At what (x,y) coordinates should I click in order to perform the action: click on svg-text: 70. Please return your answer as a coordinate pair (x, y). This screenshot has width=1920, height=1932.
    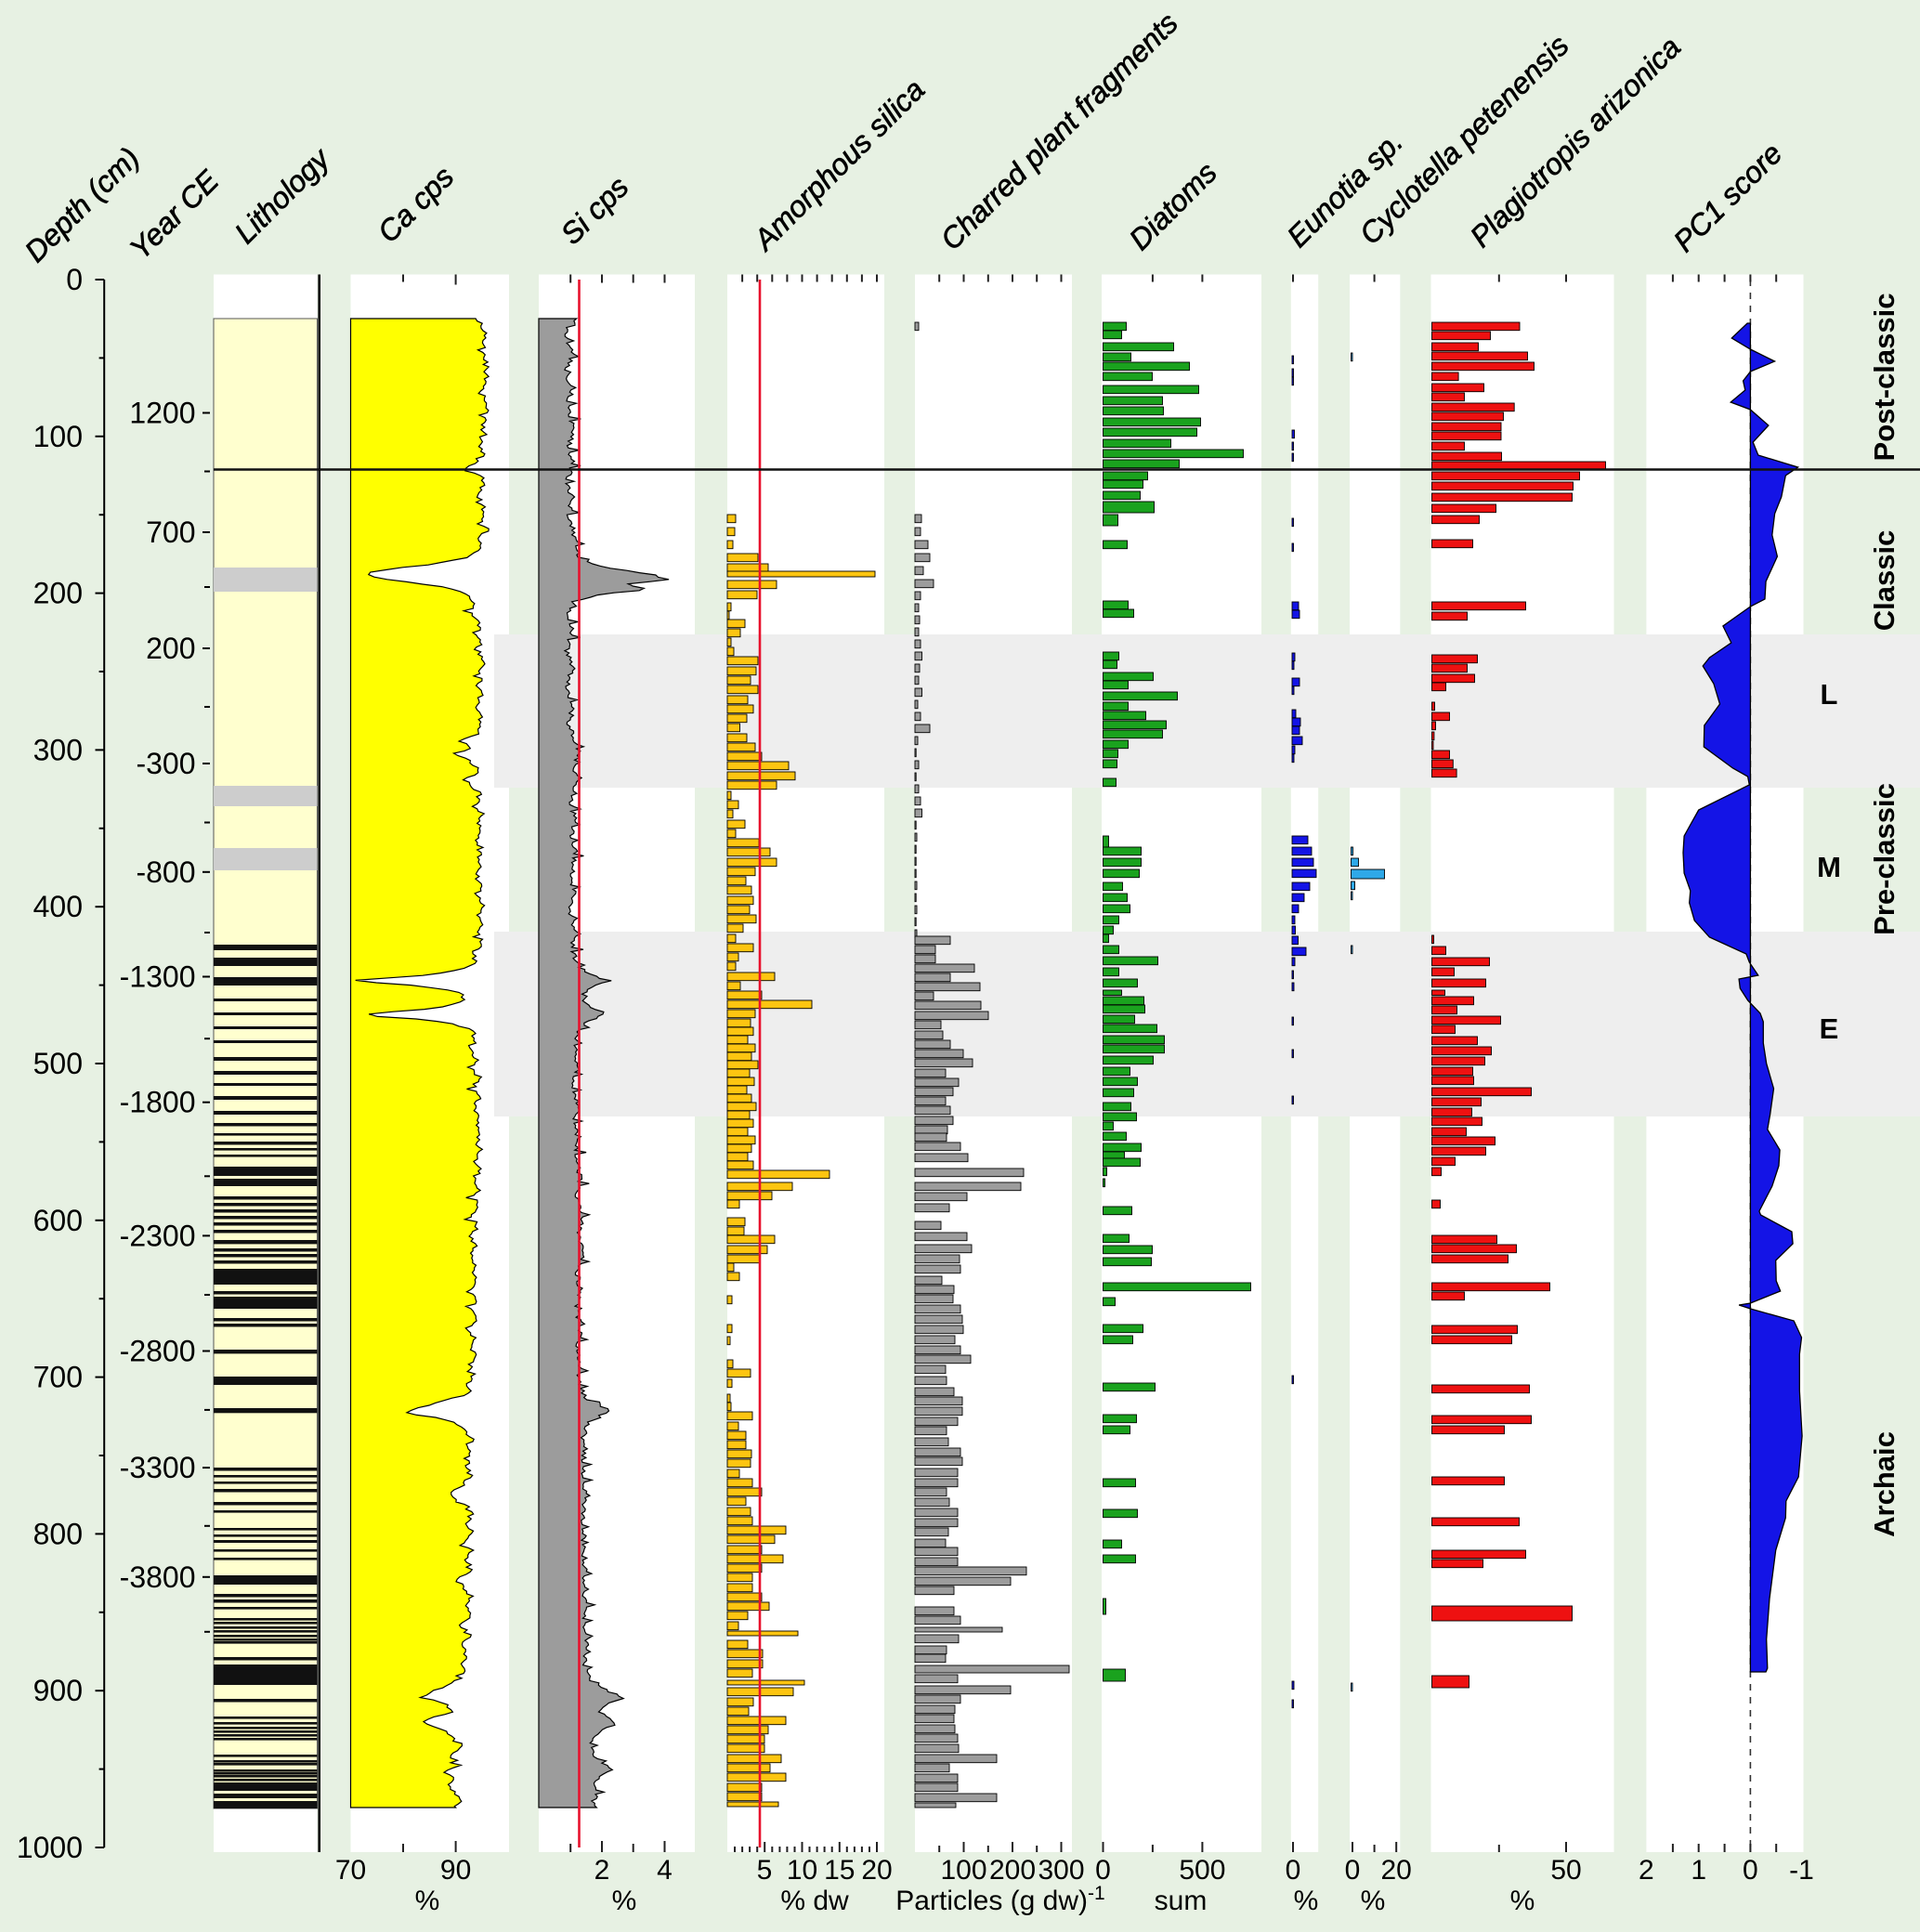
    Looking at the image, I should click on (350, 1870).